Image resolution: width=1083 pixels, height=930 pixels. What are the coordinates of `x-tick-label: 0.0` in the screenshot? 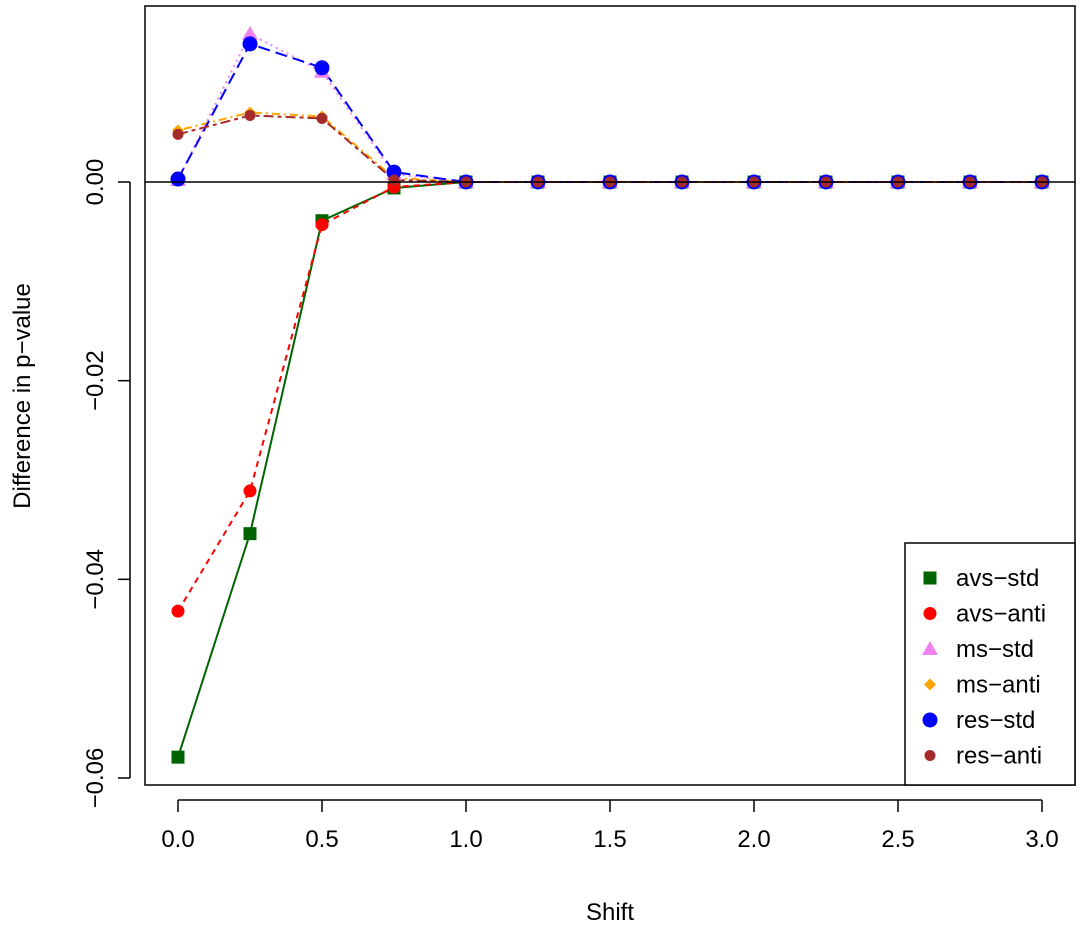 It's located at (177, 839).